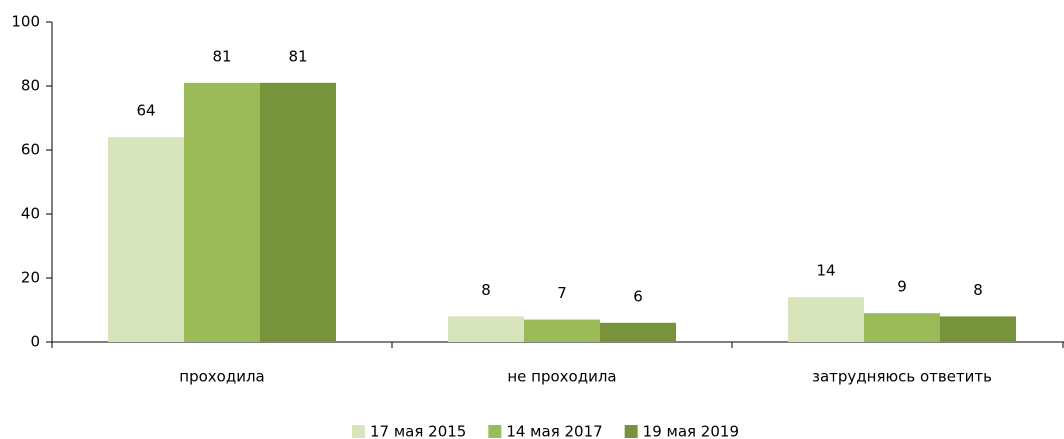  Describe the element at coordinates (638, 296) in the screenshot. I see `value-label: 6` at that location.